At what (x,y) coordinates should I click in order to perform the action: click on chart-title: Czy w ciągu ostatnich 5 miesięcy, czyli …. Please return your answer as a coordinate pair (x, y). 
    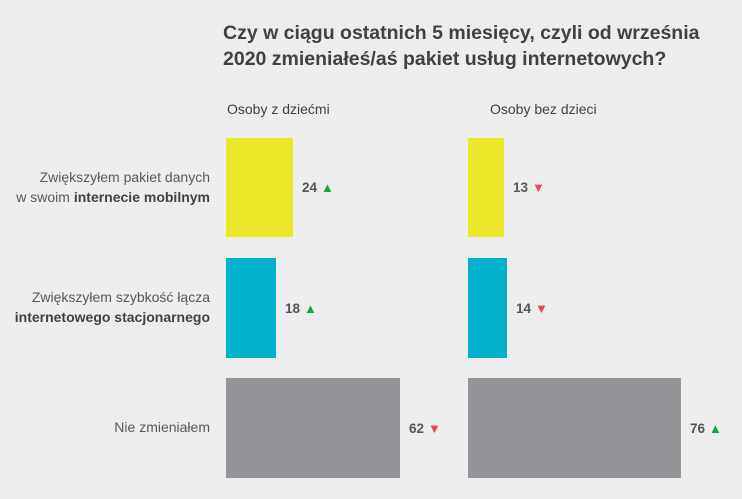
    Looking at the image, I should click on (480, 47).